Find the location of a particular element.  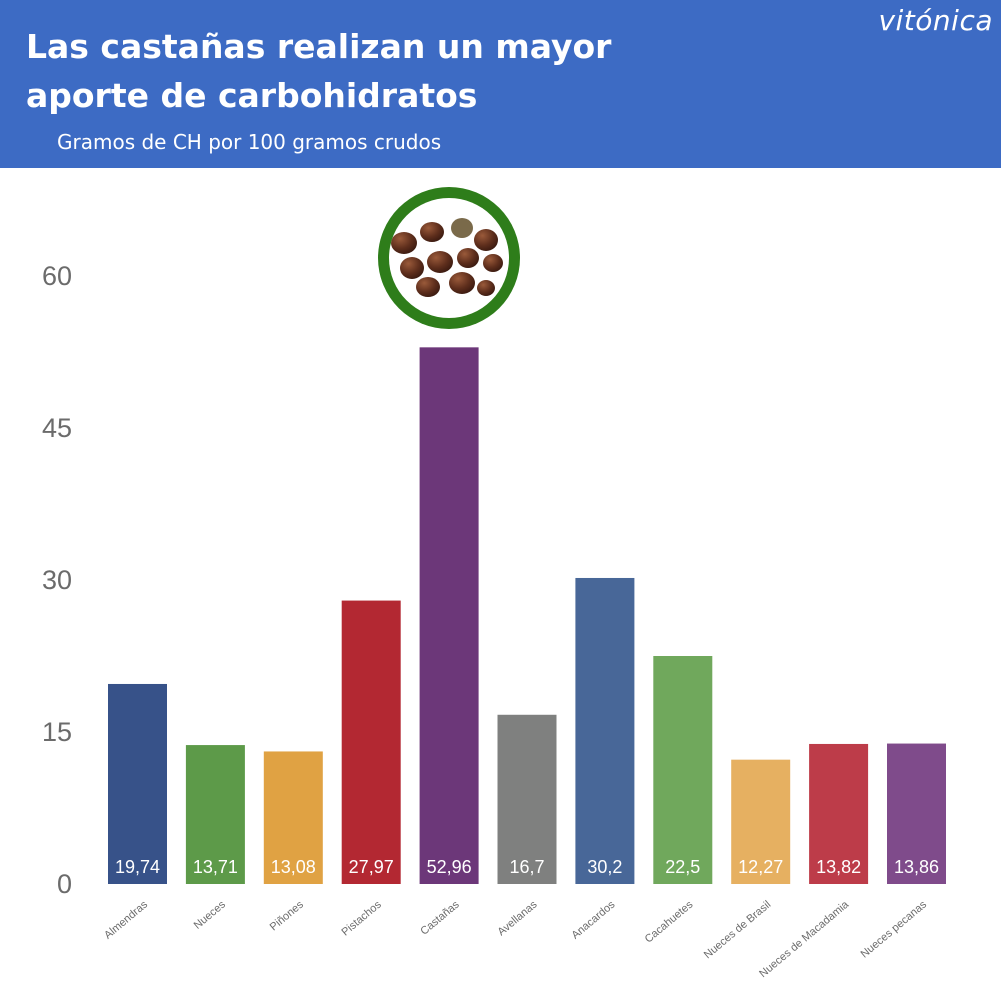

y-axis: 0 15 30 45 60 is located at coordinates (57, 580).